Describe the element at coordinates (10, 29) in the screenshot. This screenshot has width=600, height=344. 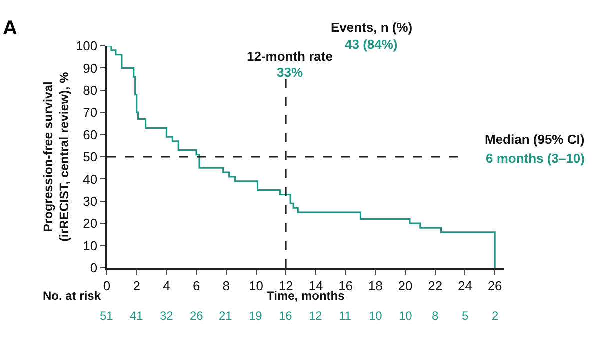
I see `chart-title: A` at that location.